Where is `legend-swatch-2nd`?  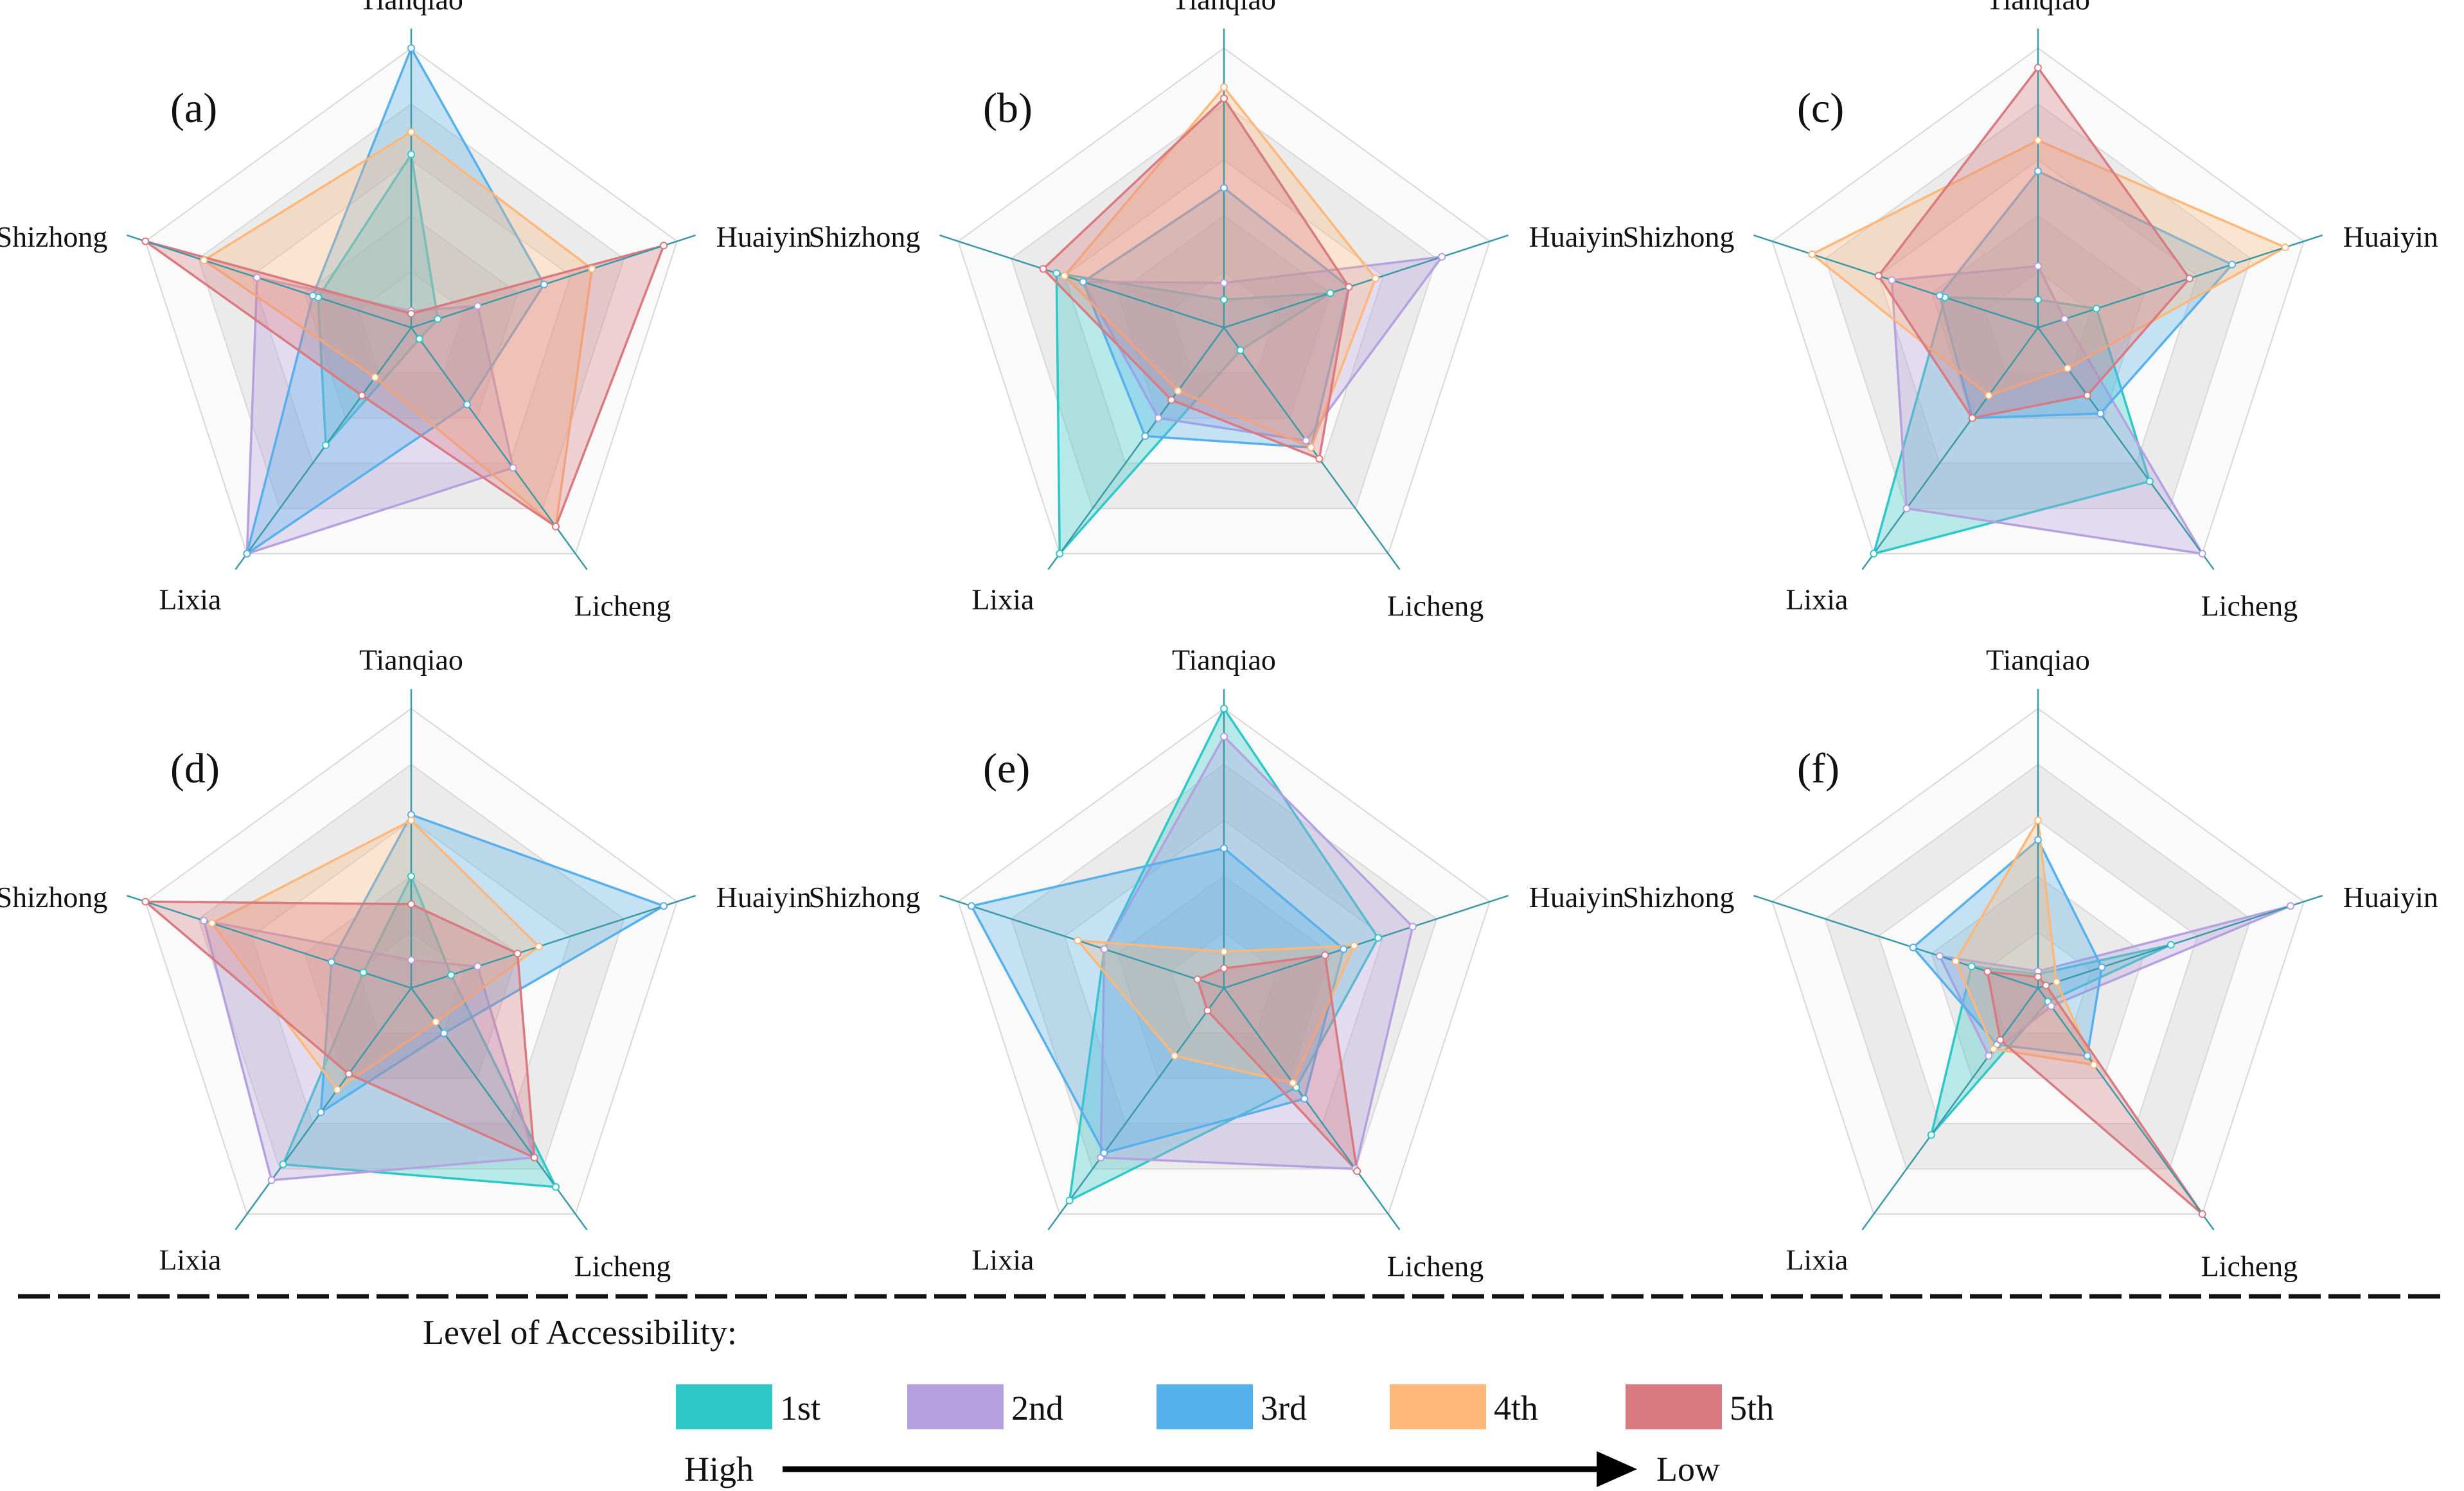 legend-swatch-2nd is located at coordinates (955, 1406).